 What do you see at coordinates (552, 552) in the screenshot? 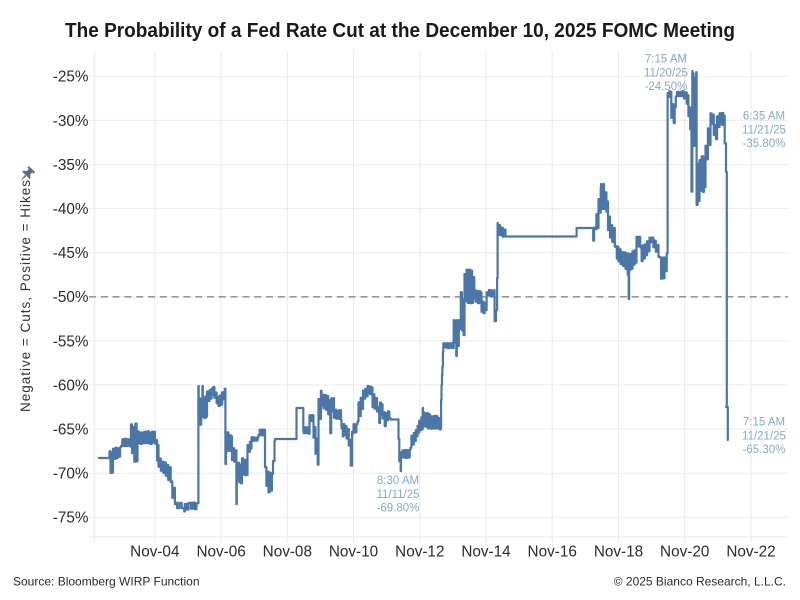
I see `svg-text: Nov-16` at bounding box center [552, 552].